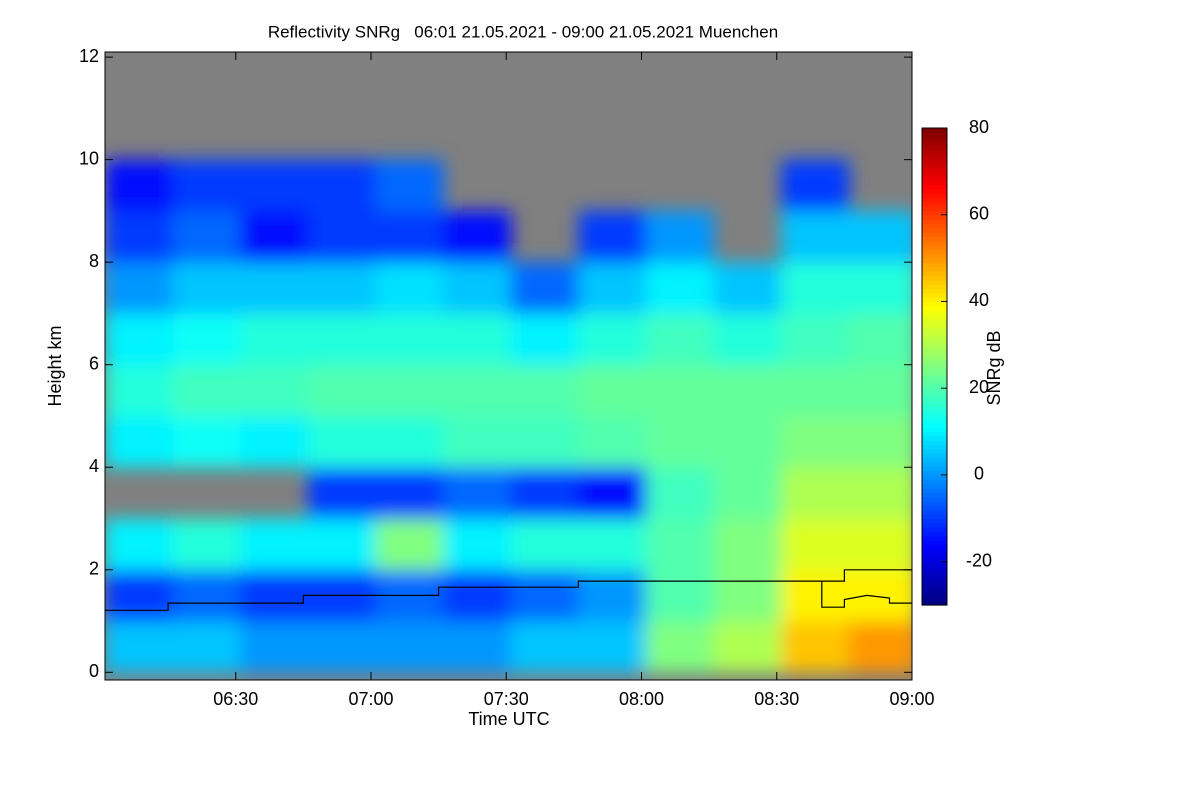 This screenshot has width=1200, height=800. I want to click on y-tick-label: 10, so click(89, 158).